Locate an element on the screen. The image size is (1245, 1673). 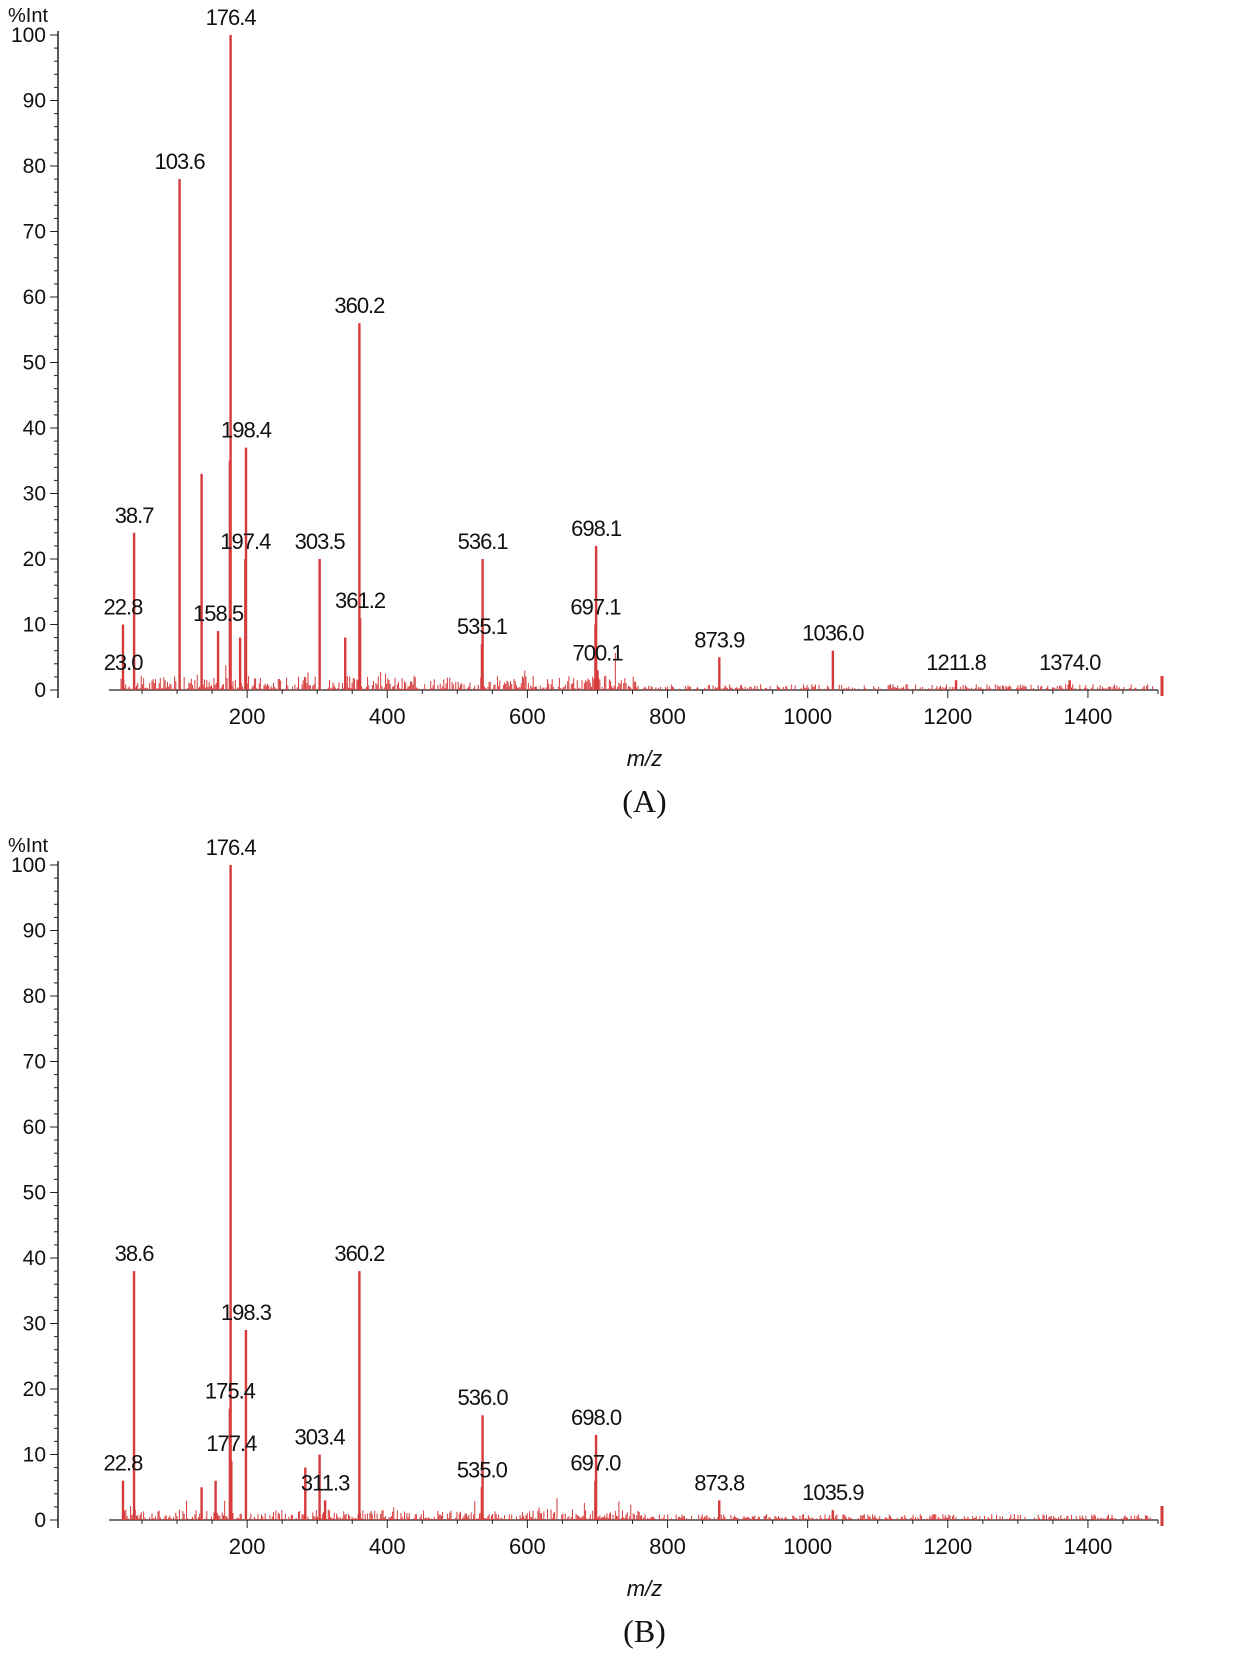
peak-label: 303.4 is located at coordinates (320, 1437).